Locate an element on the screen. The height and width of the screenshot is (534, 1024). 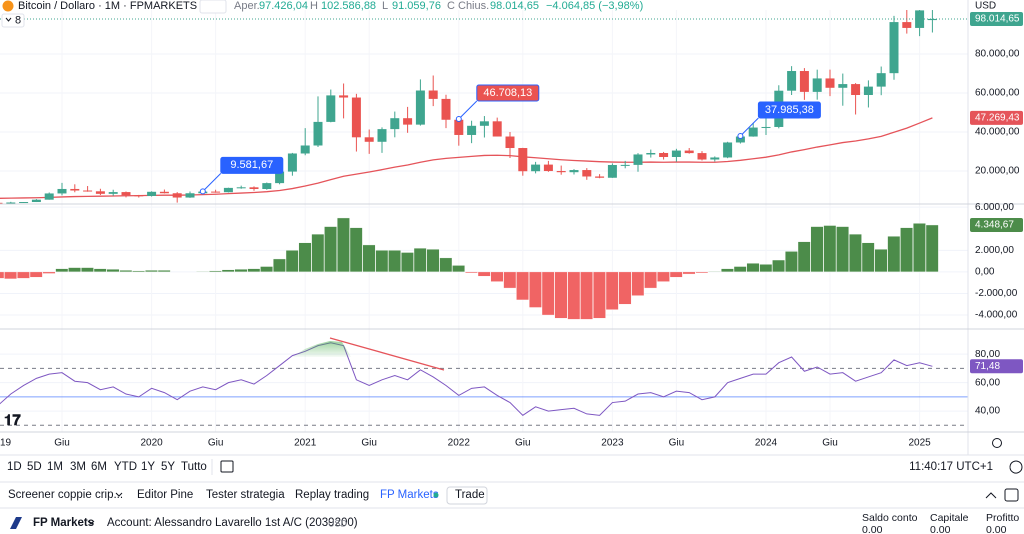
range-button: 5D is located at coordinates (34, 467).